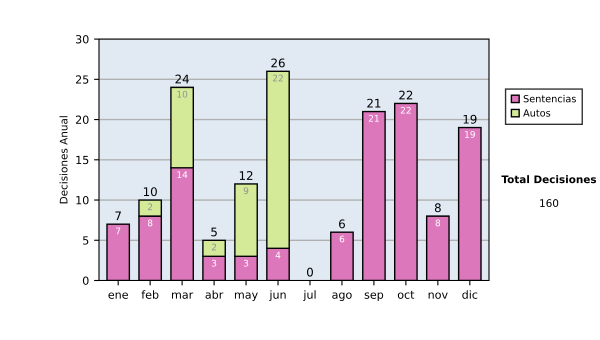 The width and height of the screenshot is (600, 340). Describe the element at coordinates (536, 113) in the screenshot. I see `legend-label: Autos` at that location.